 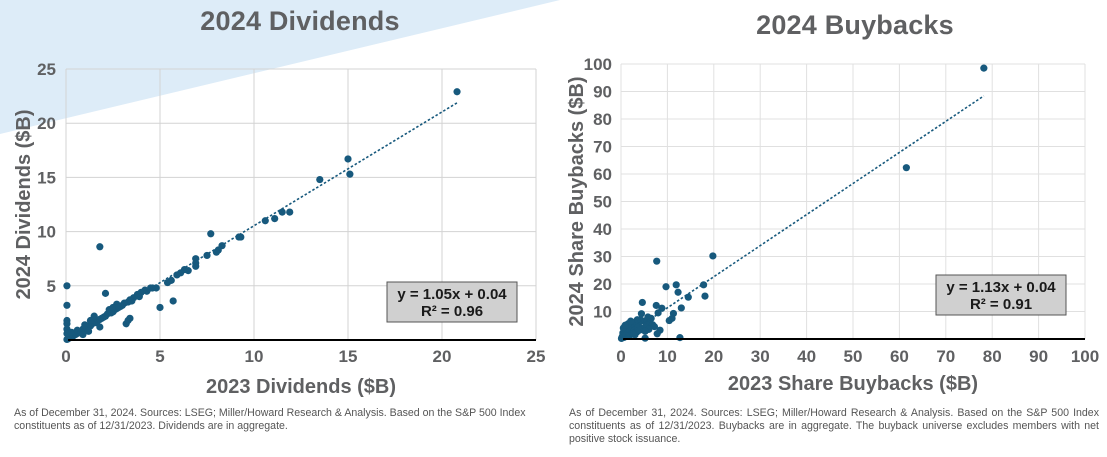 What do you see at coordinates (1038, 356) in the screenshot?
I see `buybacks-x-tick-label: 90` at bounding box center [1038, 356].